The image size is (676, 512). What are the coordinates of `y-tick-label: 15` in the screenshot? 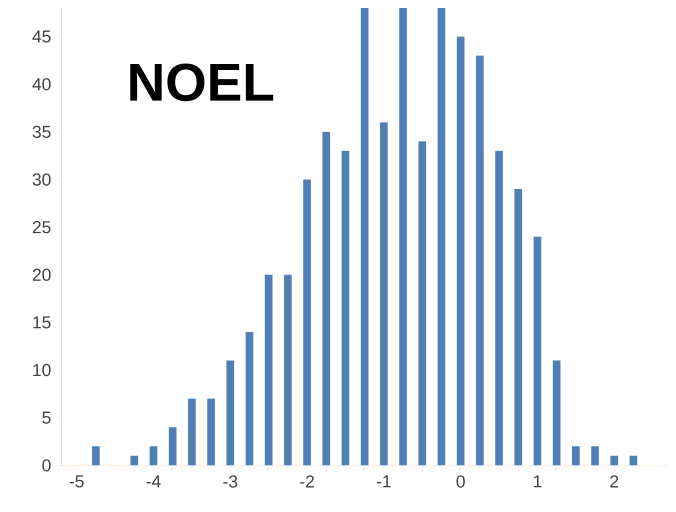 It's located at (42, 322).